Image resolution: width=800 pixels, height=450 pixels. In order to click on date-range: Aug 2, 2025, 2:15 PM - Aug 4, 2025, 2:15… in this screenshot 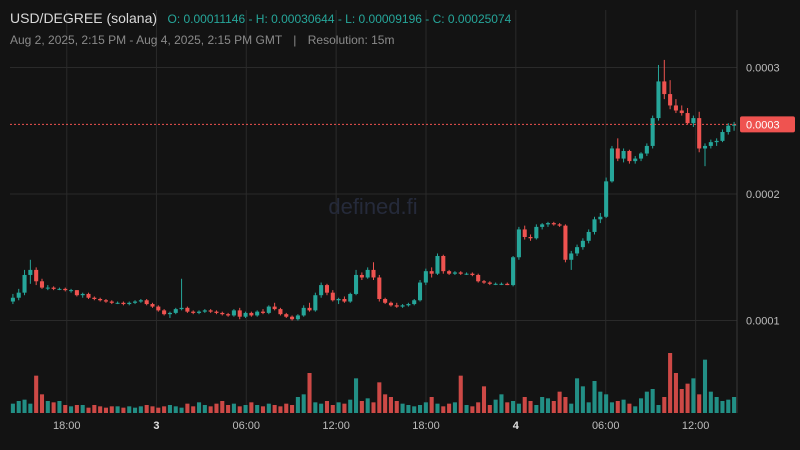, I will do `click(146, 40)`.